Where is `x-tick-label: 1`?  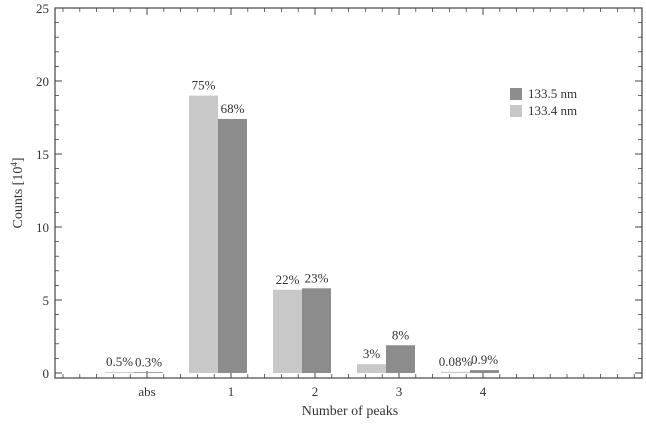 x-tick-label: 1 is located at coordinates (231, 391).